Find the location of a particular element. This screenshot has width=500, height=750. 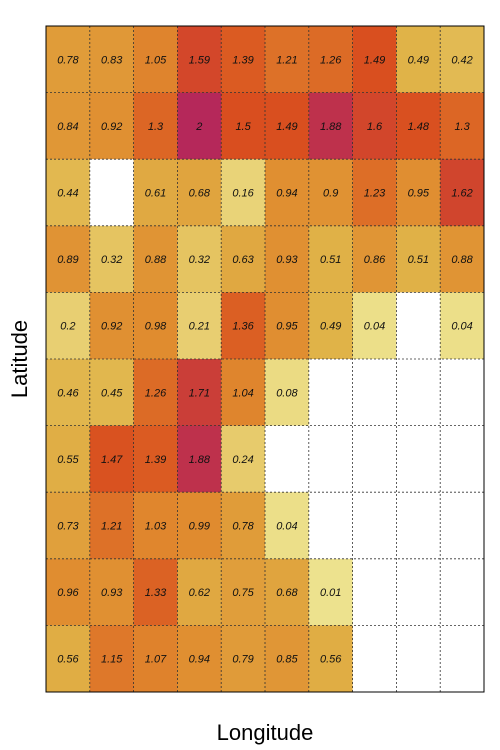

cell-value-label: 0.51 is located at coordinates (330, 260).